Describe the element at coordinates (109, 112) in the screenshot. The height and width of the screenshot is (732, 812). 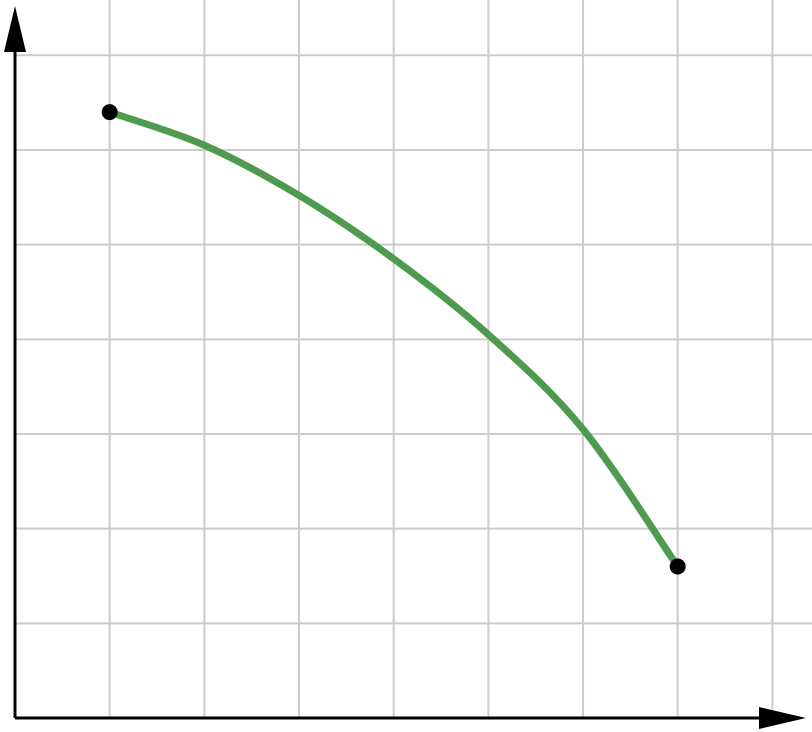
I see `start-point` at that location.